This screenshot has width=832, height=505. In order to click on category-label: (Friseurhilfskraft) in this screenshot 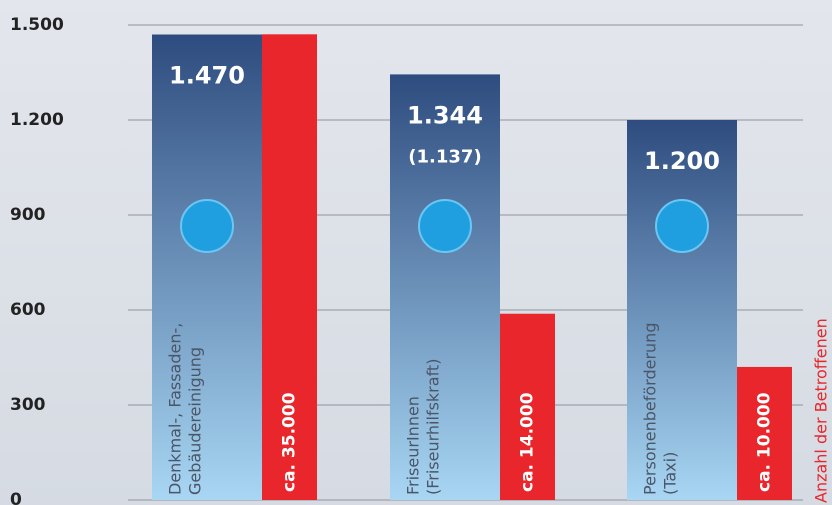, I will do `click(433, 427)`.